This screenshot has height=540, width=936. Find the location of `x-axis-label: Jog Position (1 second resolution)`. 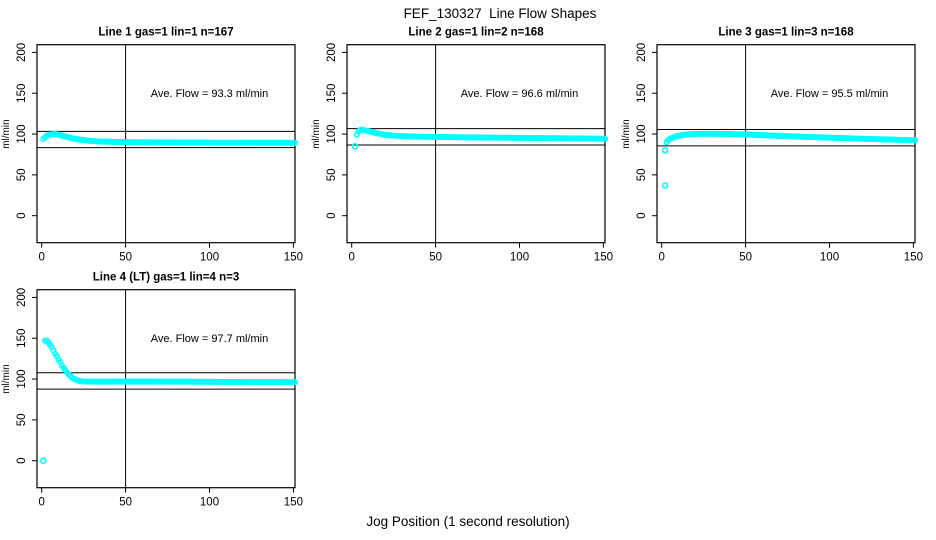

x-axis-label: Jog Position (1 second resolution) is located at coordinates (468, 521).